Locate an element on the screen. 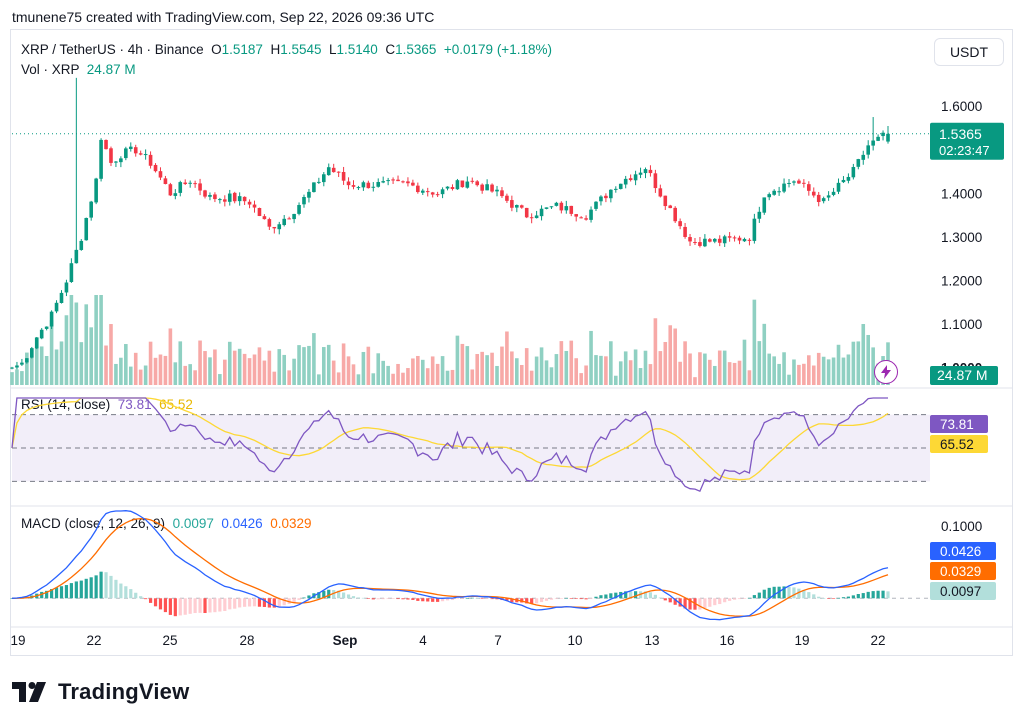 Image resolution: width=1024 pixels, height=724 pixels. countdown-label: 02:23:47 is located at coordinates (964, 150).